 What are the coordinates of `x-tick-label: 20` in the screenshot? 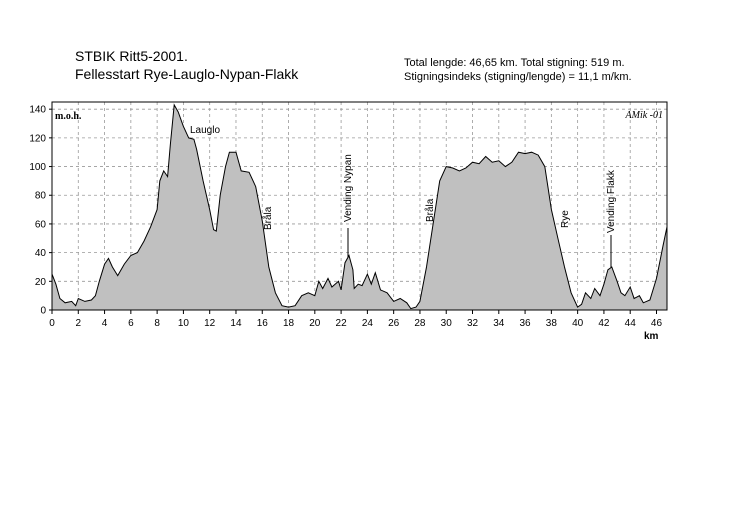 It's located at (315, 323).